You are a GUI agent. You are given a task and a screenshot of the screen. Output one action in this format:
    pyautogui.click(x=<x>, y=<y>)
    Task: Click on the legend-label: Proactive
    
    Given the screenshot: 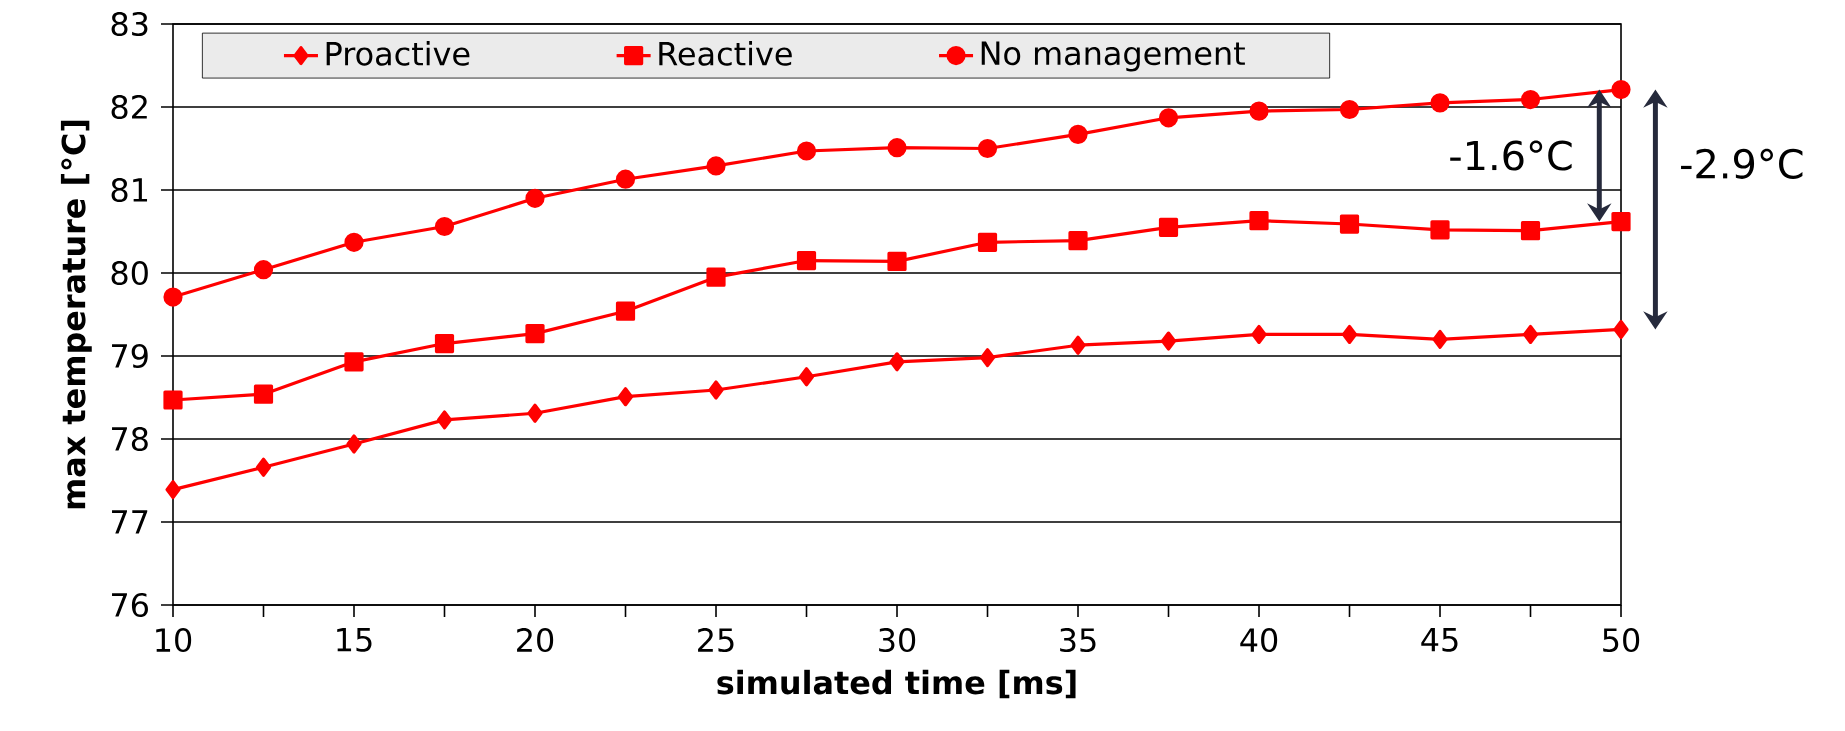 What is the action you would take?
    pyautogui.click(x=398, y=53)
    